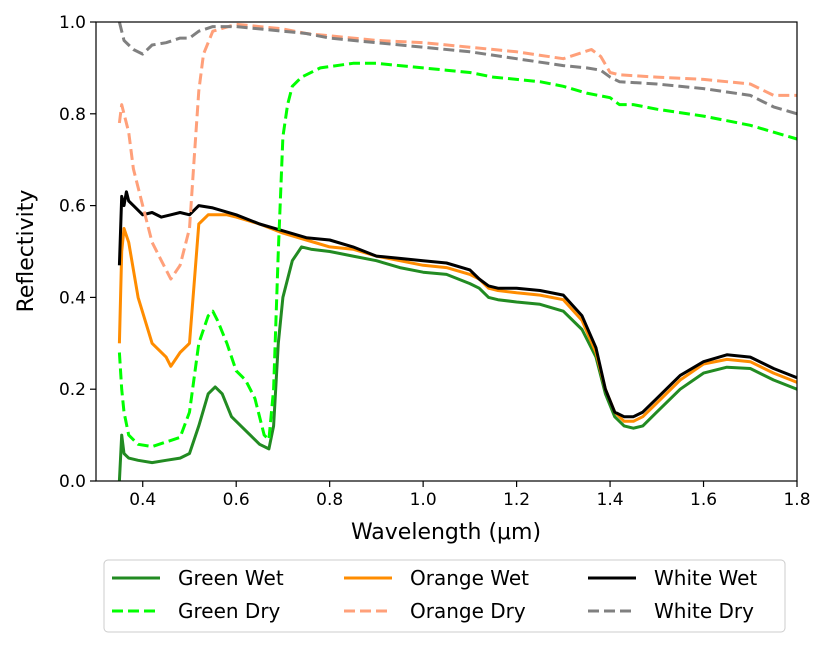 The height and width of the screenshot is (649, 830). Describe the element at coordinates (231, 578) in the screenshot. I see `legend-label: Green Wet` at that location.